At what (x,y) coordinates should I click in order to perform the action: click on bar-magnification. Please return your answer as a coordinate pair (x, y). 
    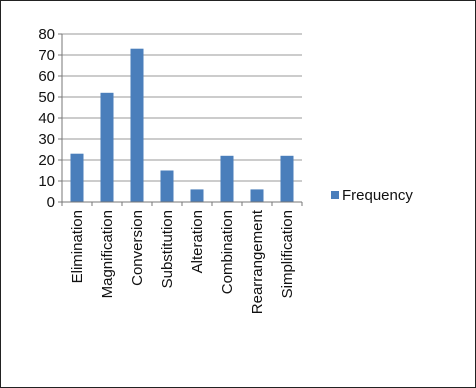
    Looking at the image, I should click on (107, 147).